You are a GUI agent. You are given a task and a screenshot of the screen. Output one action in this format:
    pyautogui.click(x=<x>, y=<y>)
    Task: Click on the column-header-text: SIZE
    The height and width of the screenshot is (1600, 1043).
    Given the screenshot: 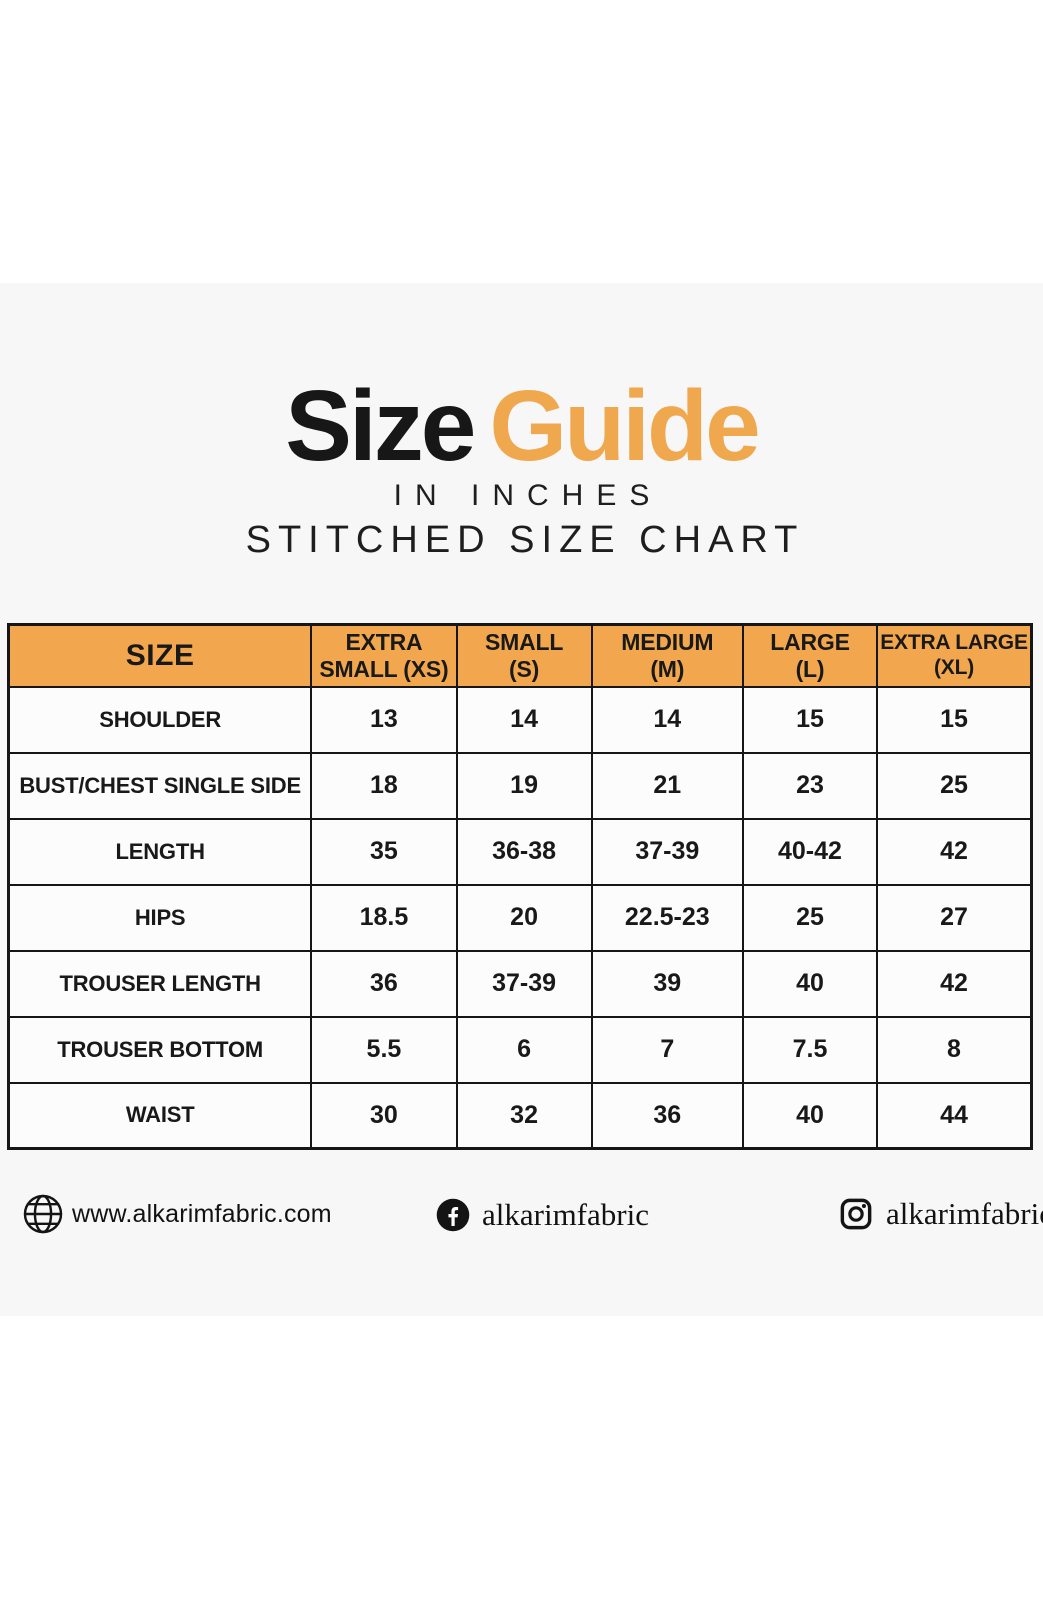 What is the action you would take?
    pyautogui.click(x=160, y=656)
    